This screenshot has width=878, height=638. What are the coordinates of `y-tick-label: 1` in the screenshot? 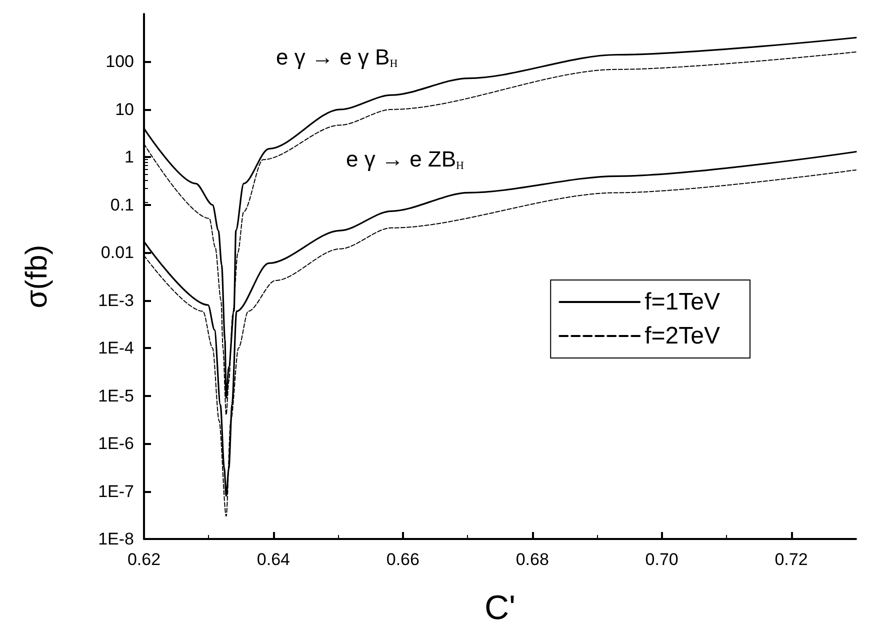 It's located at (129, 157).